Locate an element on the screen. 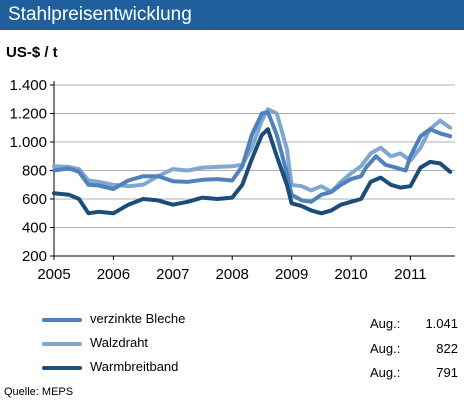 The width and height of the screenshot is (464, 411). x-tick-label-2: 2007 is located at coordinates (172, 274).